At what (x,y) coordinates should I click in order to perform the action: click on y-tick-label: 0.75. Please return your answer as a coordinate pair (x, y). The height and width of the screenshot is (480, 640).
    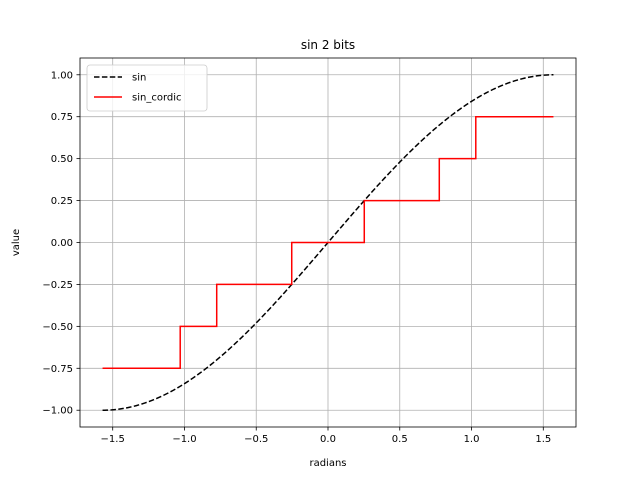
    Looking at the image, I should click on (62, 117).